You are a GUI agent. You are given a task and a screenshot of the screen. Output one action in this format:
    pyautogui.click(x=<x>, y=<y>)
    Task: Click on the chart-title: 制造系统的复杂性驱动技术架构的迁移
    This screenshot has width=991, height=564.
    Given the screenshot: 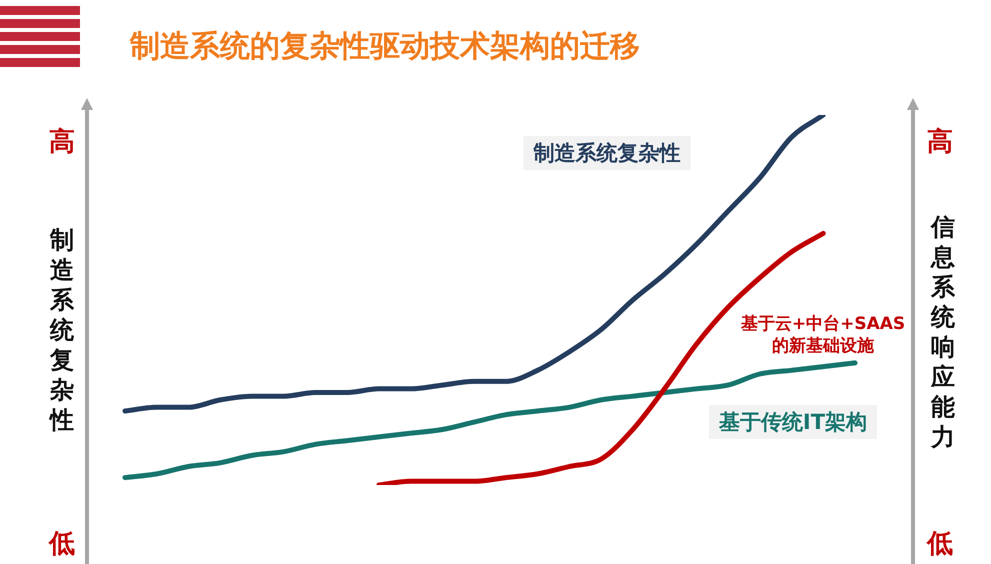 What is the action you would take?
    pyautogui.click(x=385, y=47)
    